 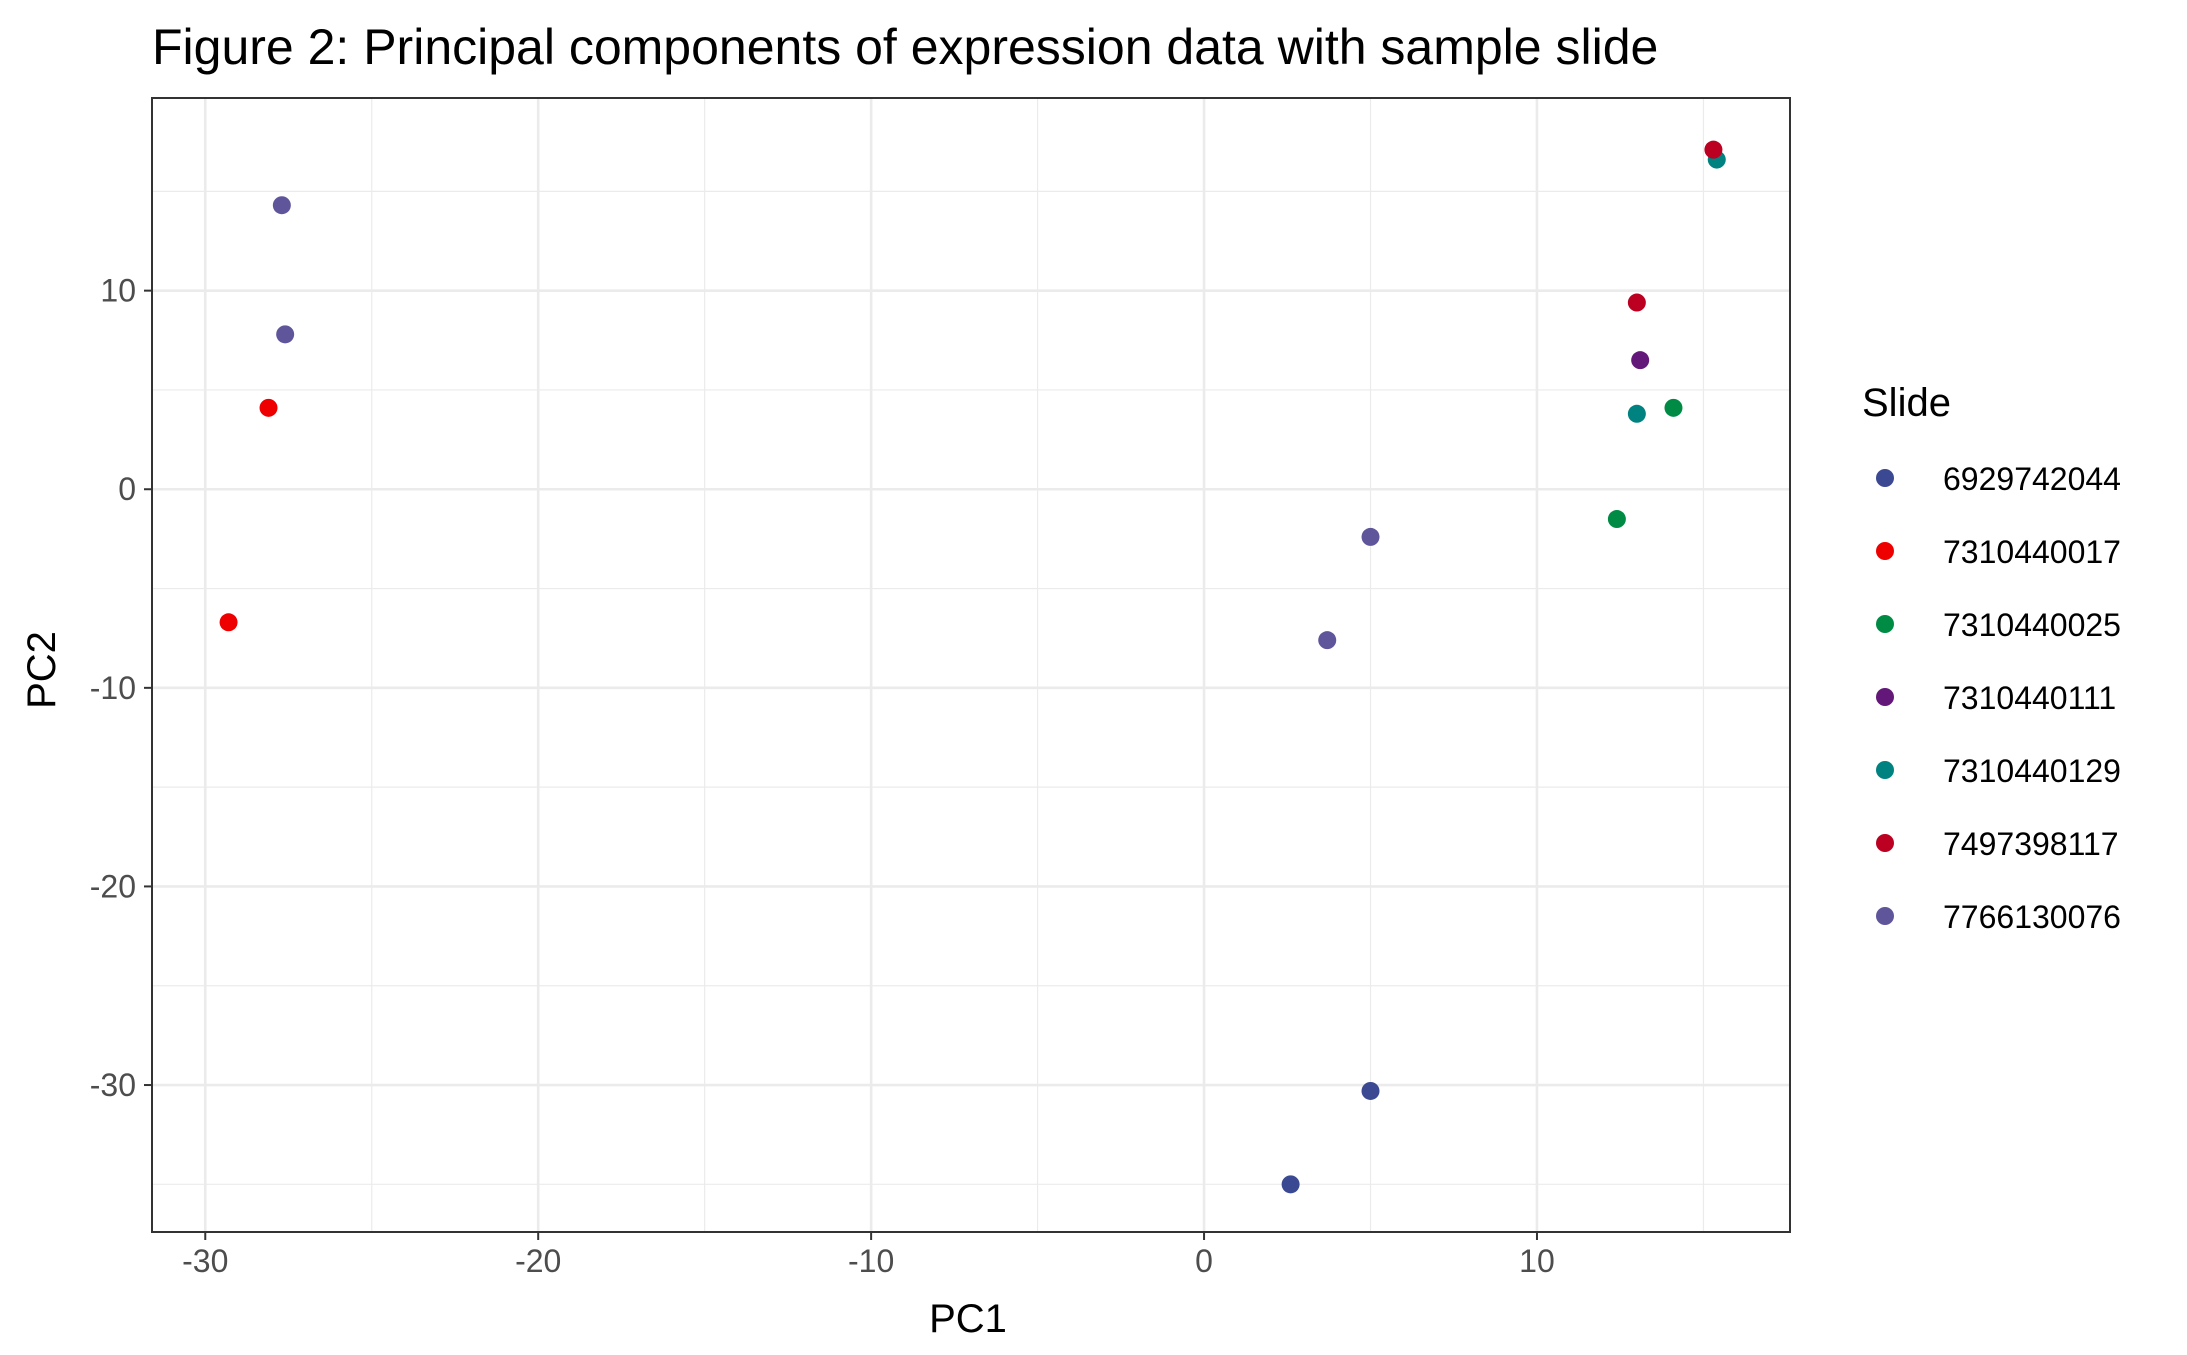 What do you see at coordinates (968, 1319) in the screenshot?
I see `x-axis-title: PC1` at bounding box center [968, 1319].